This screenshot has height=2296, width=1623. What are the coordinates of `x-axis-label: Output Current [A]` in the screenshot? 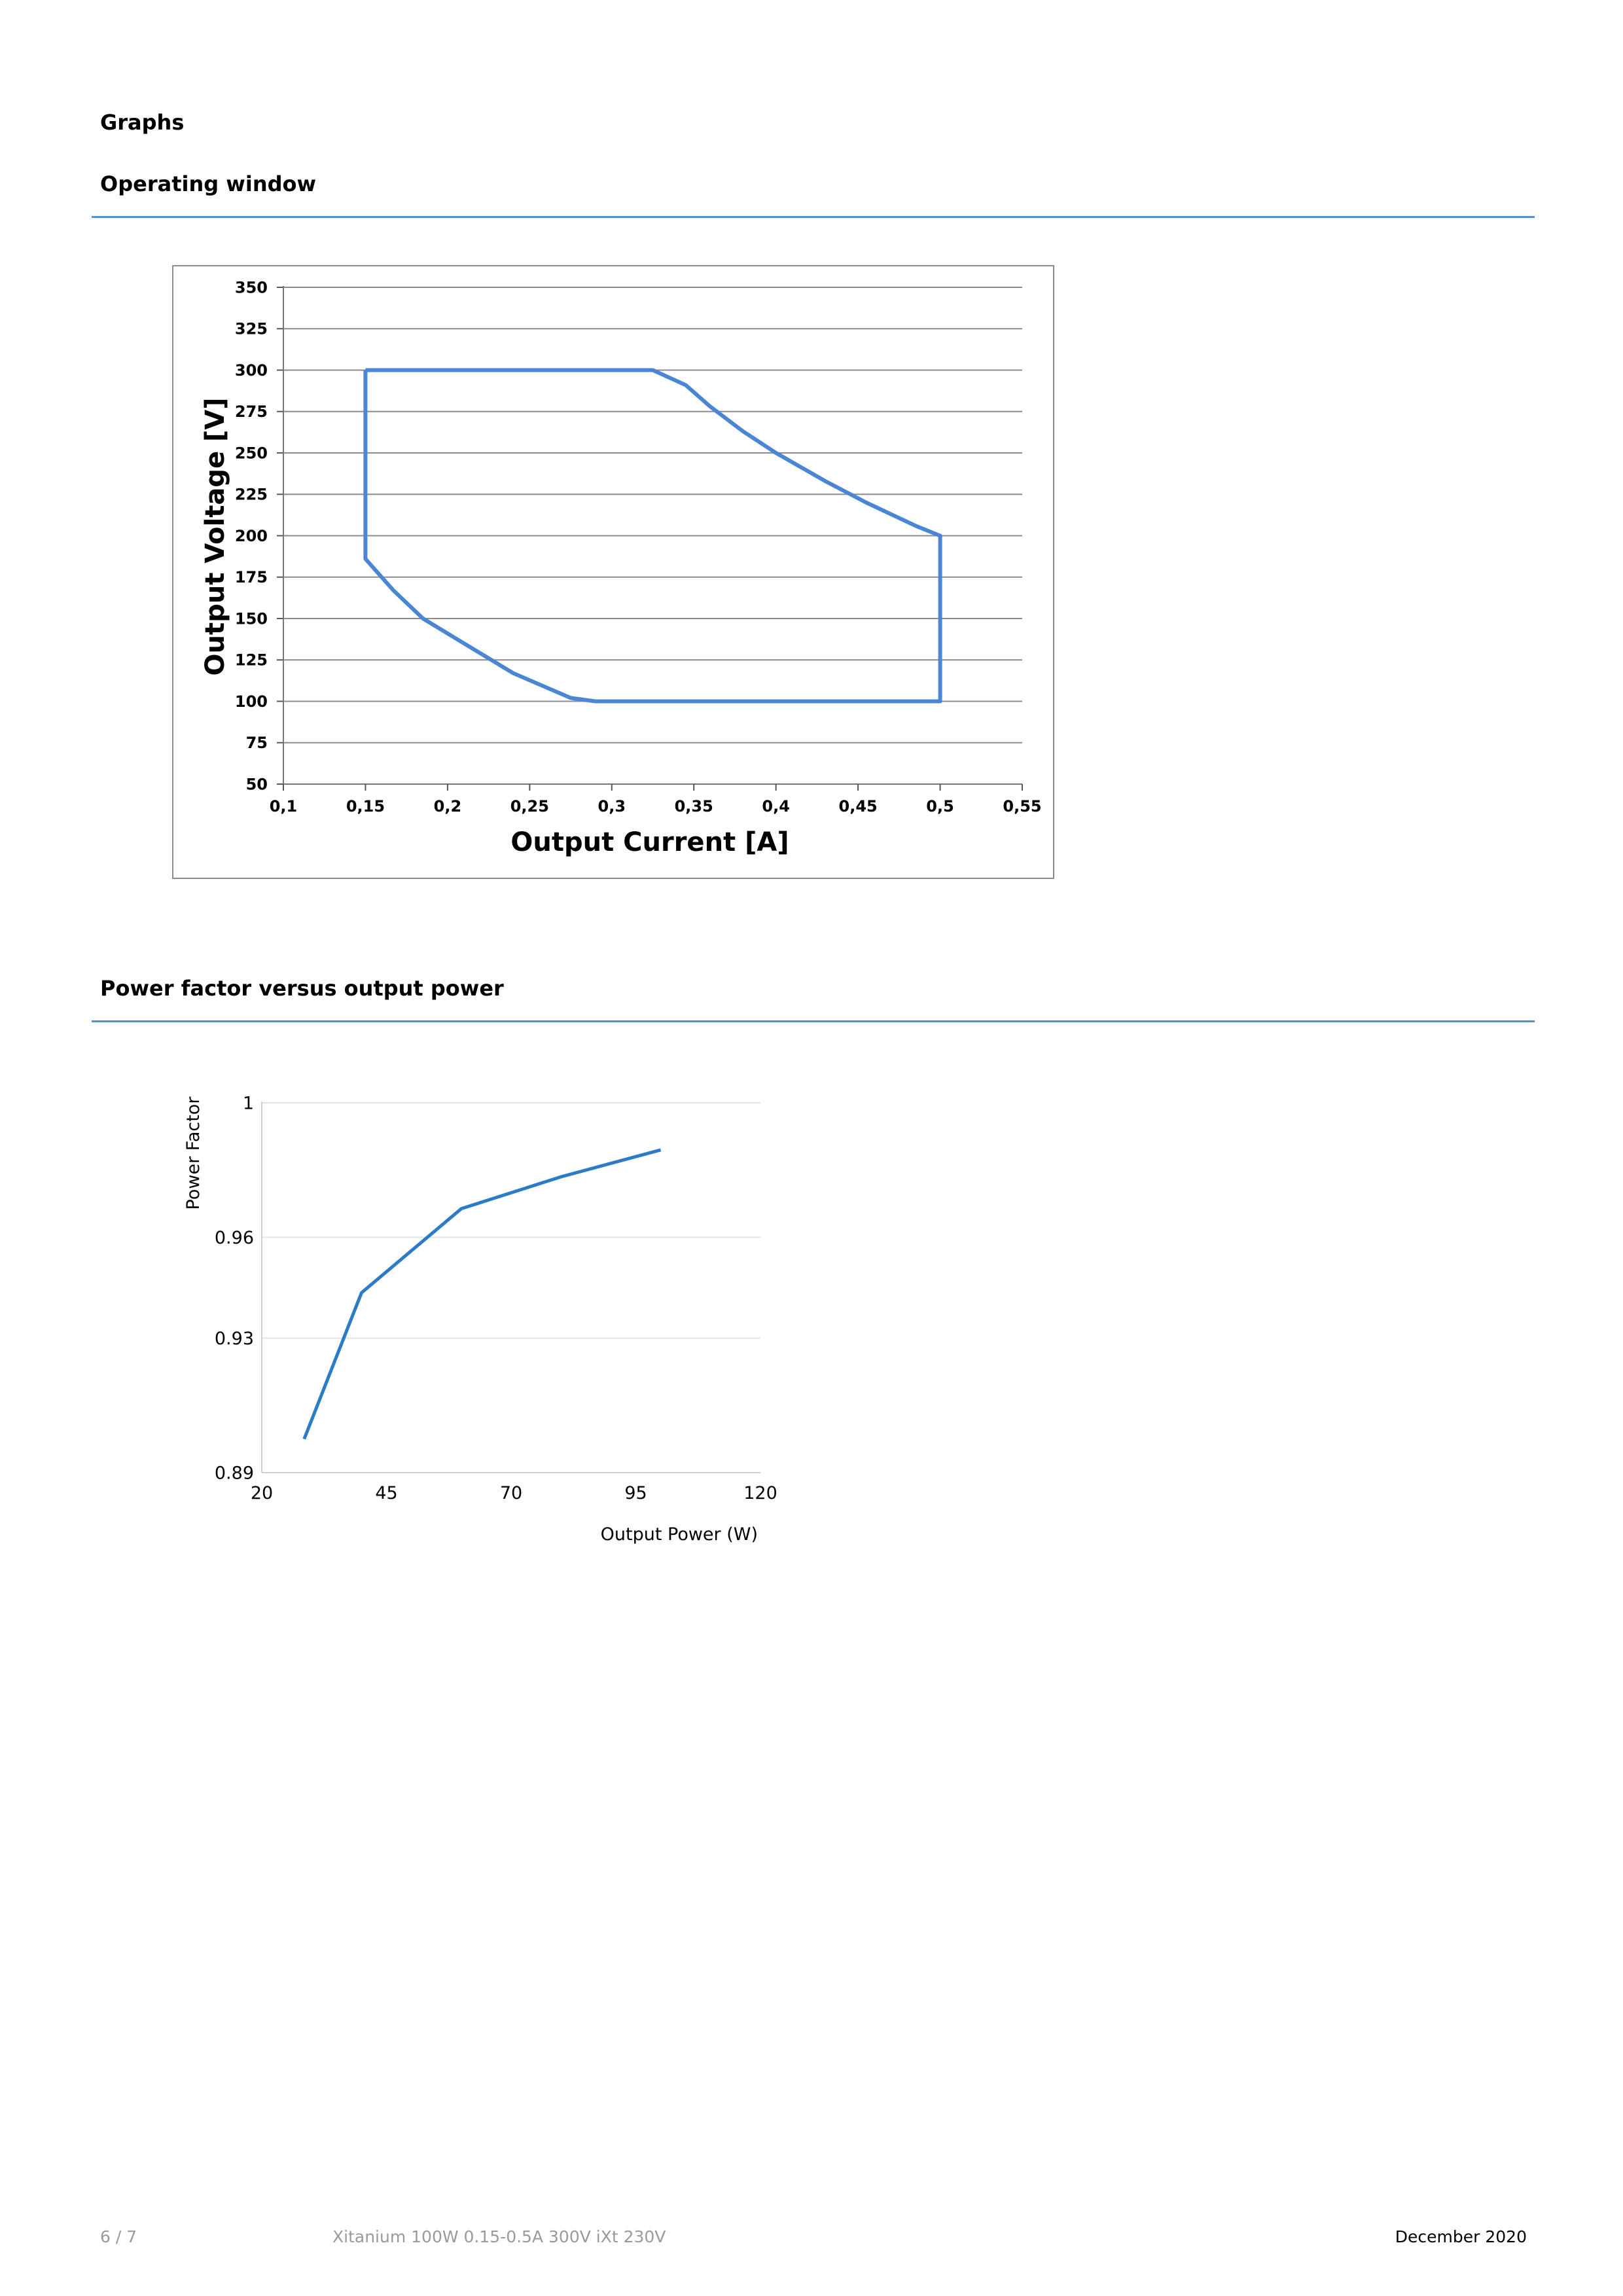 It's located at (649, 842).